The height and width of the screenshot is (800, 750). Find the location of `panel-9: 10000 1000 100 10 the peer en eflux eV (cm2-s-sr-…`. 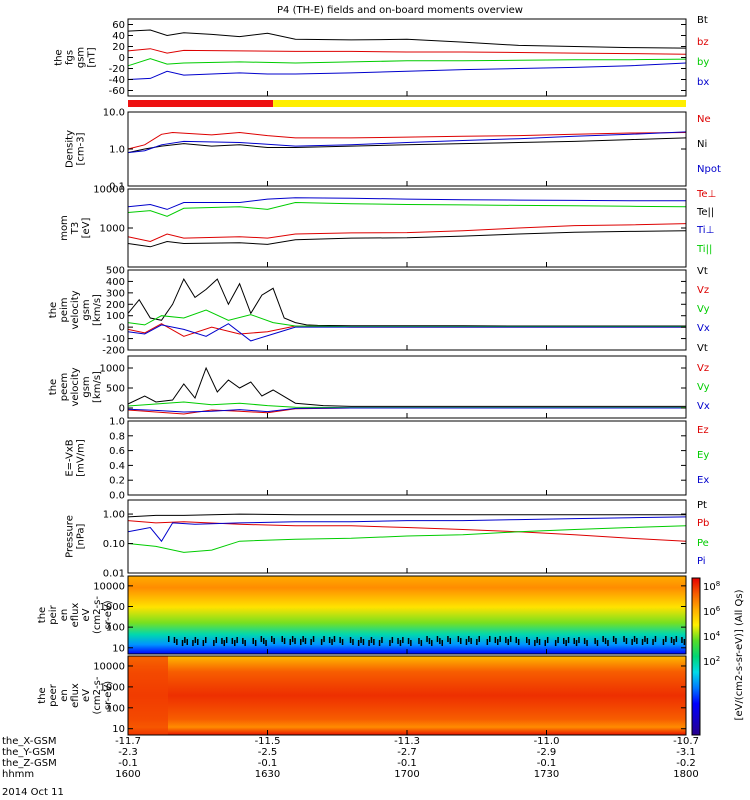

panel-9: 10000 1000 100 10 the peer en eflux eV (cm2-s-sr-… is located at coordinates (362, 695).